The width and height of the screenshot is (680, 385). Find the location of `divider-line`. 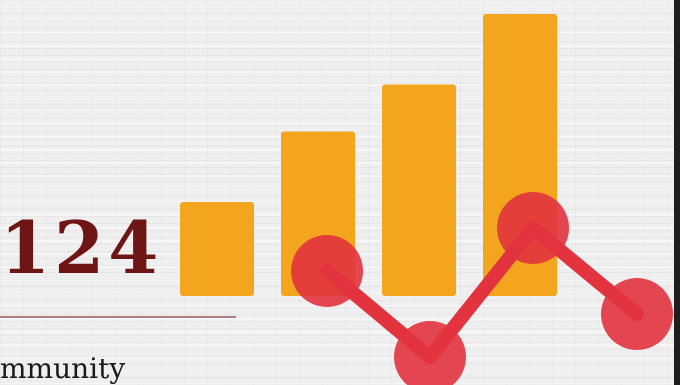

divider-line is located at coordinates (118, 317).